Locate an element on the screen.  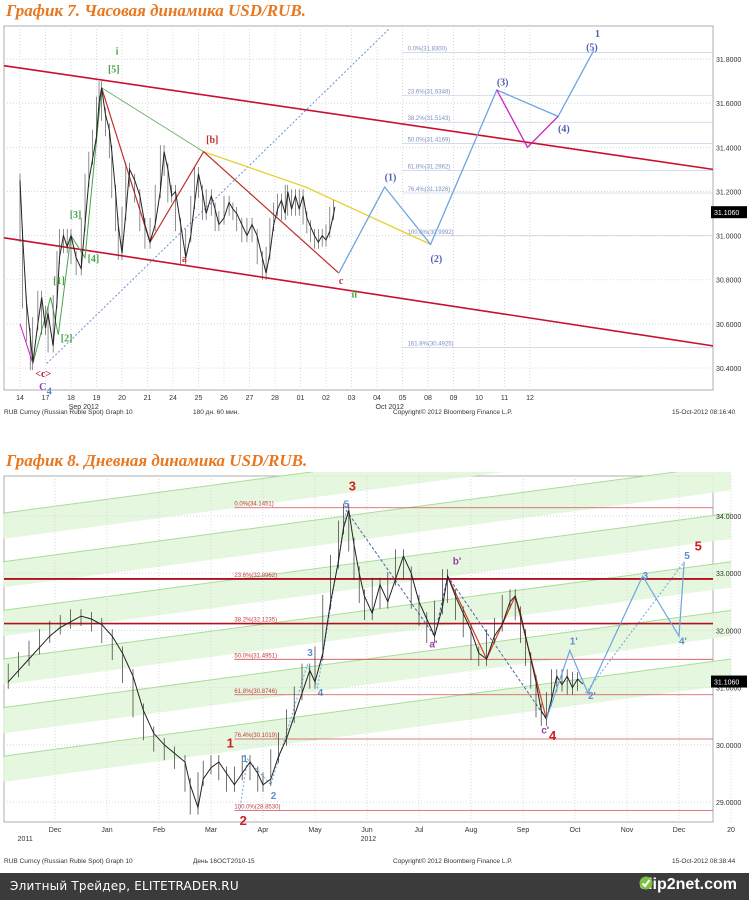
x-tick-label: Sep is located at coordinates (523, 830).